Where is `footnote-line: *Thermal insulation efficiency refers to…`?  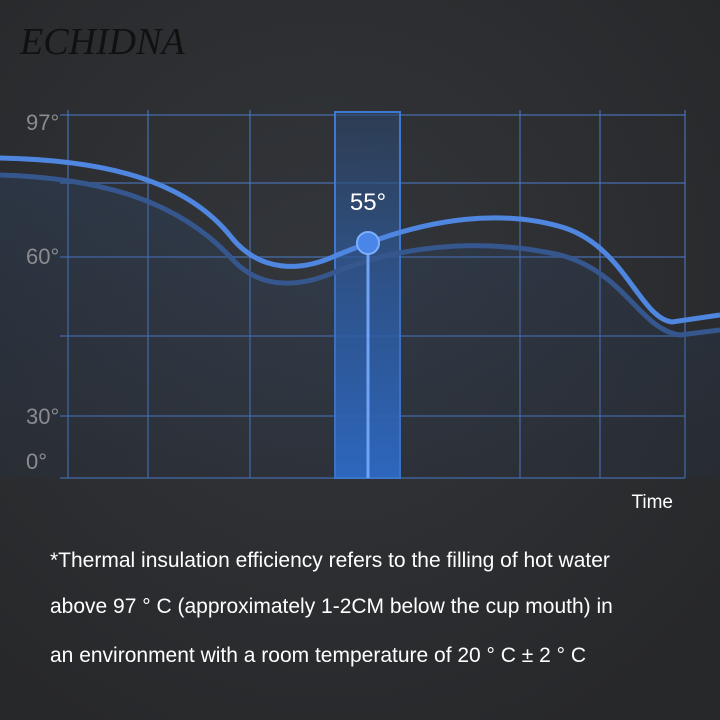 footnote-line: *Thermal insulation efficiency refers to… is located at coordinates (330, 560).